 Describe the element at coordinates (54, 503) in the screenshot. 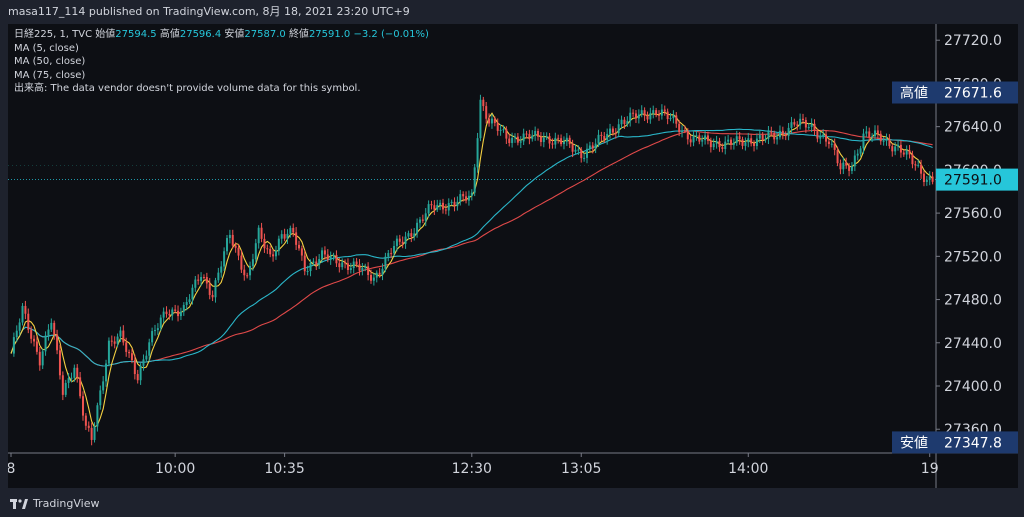

I see `tradingview-logo: TradingView` at that location.